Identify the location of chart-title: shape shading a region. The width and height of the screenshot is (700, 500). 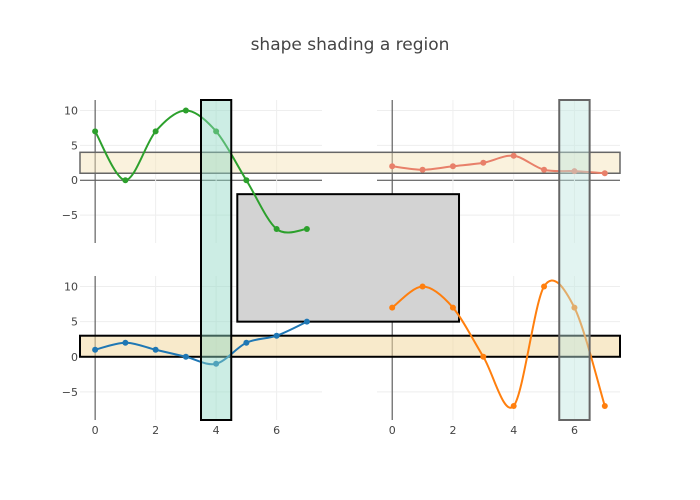
(350, 45).